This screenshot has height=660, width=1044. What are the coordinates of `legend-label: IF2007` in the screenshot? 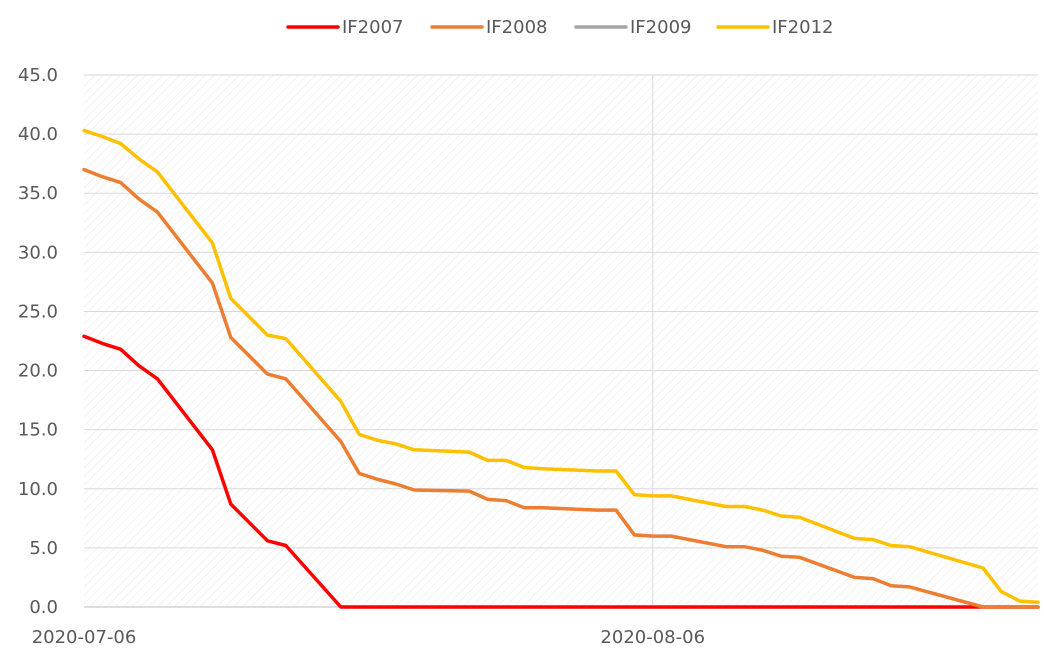 It's located at (372, 27).